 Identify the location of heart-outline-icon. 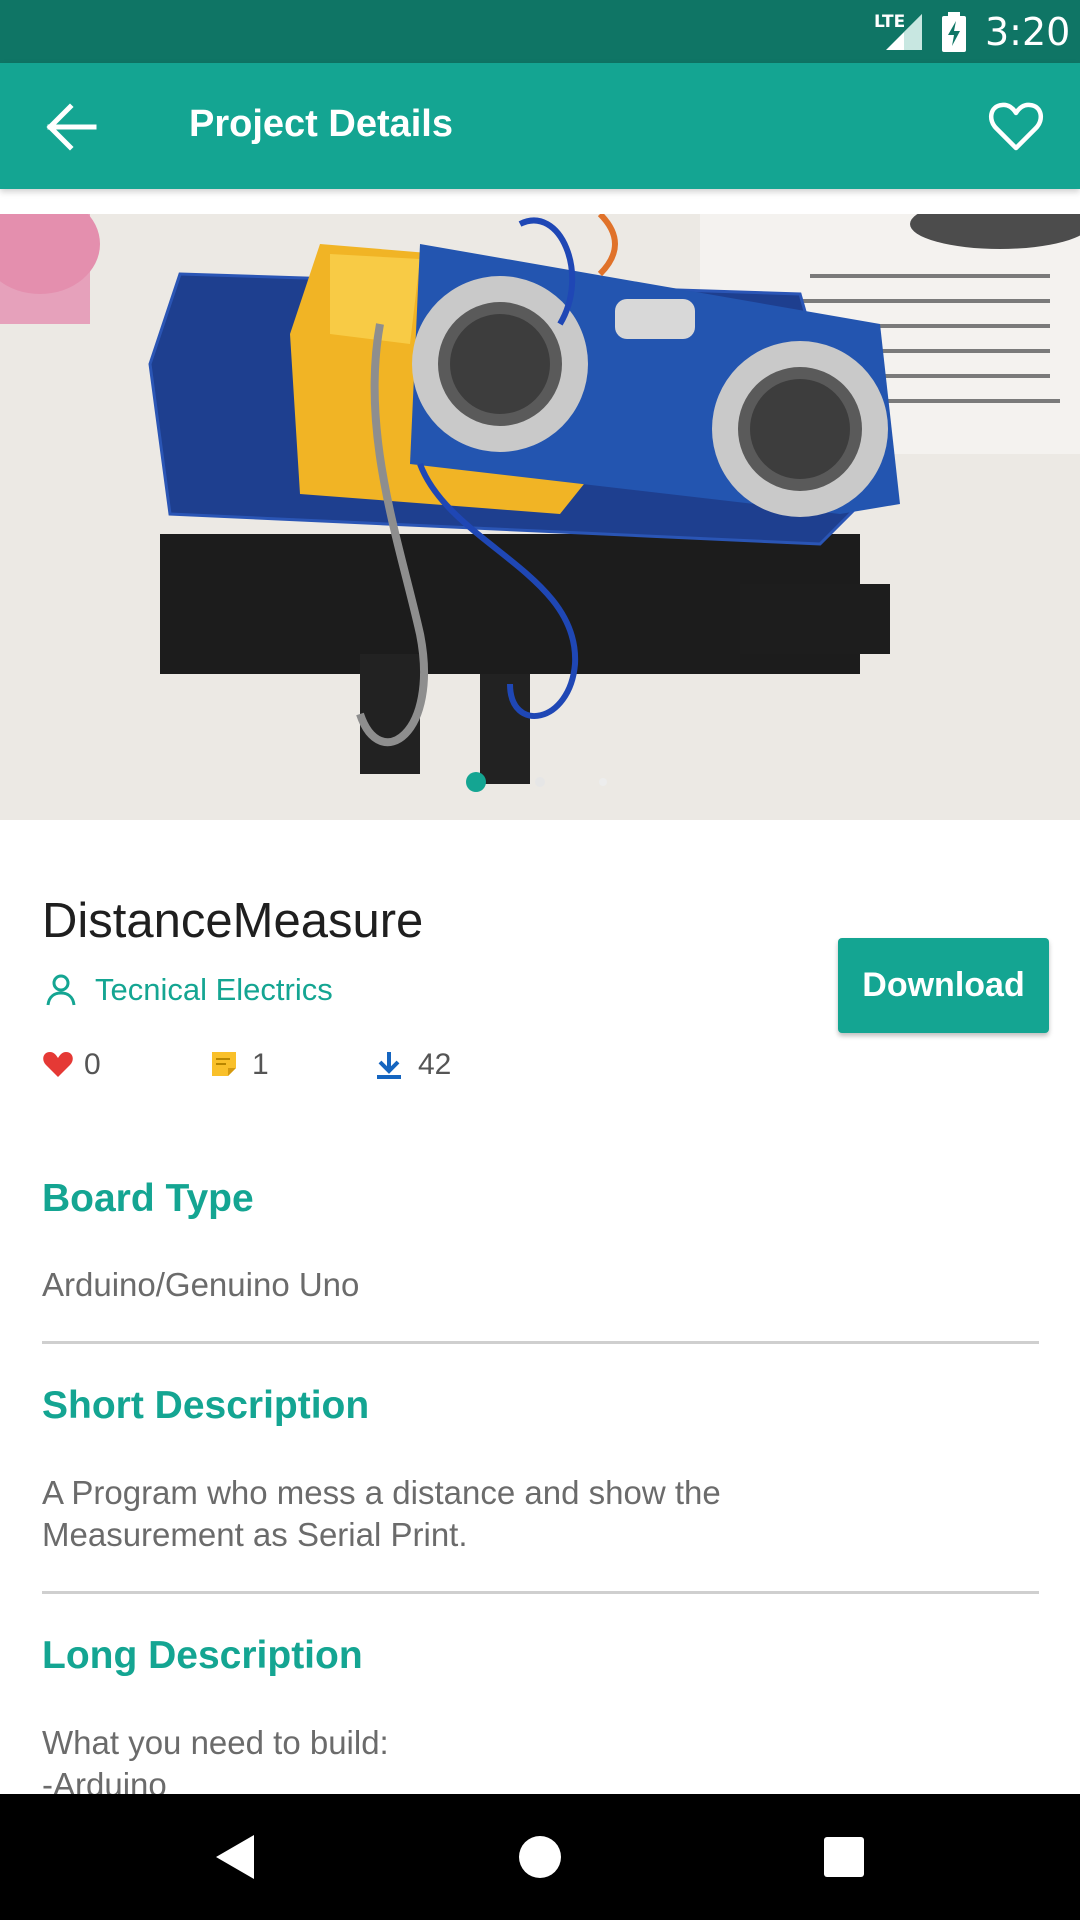
(1016, 127).